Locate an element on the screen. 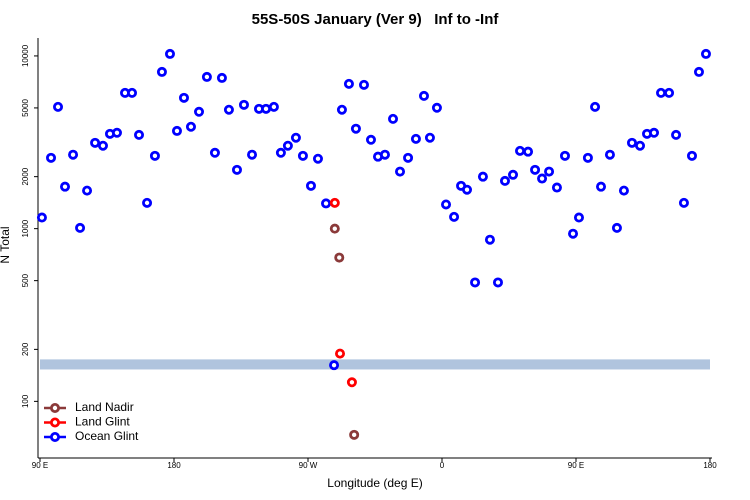 This screenshot has width=750, height=500. y-tick-label: 100 is located at coordinates (25, 401).